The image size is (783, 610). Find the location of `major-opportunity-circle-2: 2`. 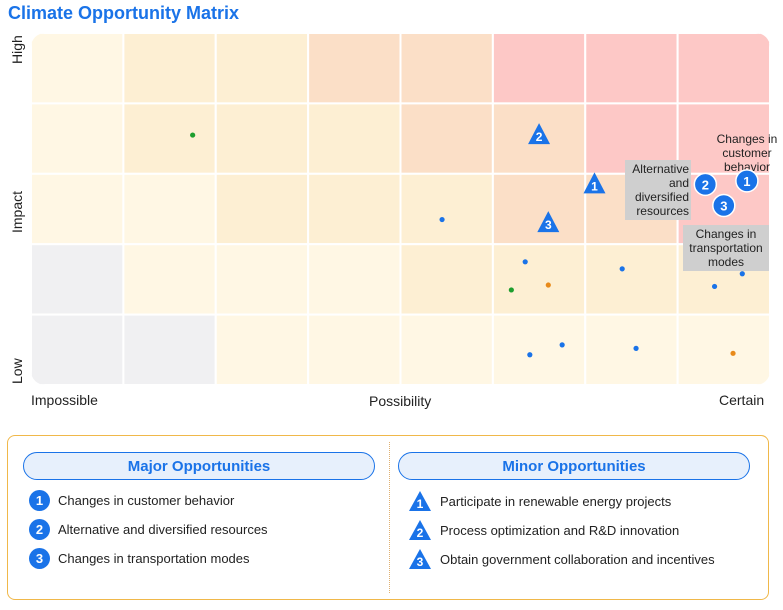

major-opportunity-circle-2: 2 is located at coordinates (705, 184).